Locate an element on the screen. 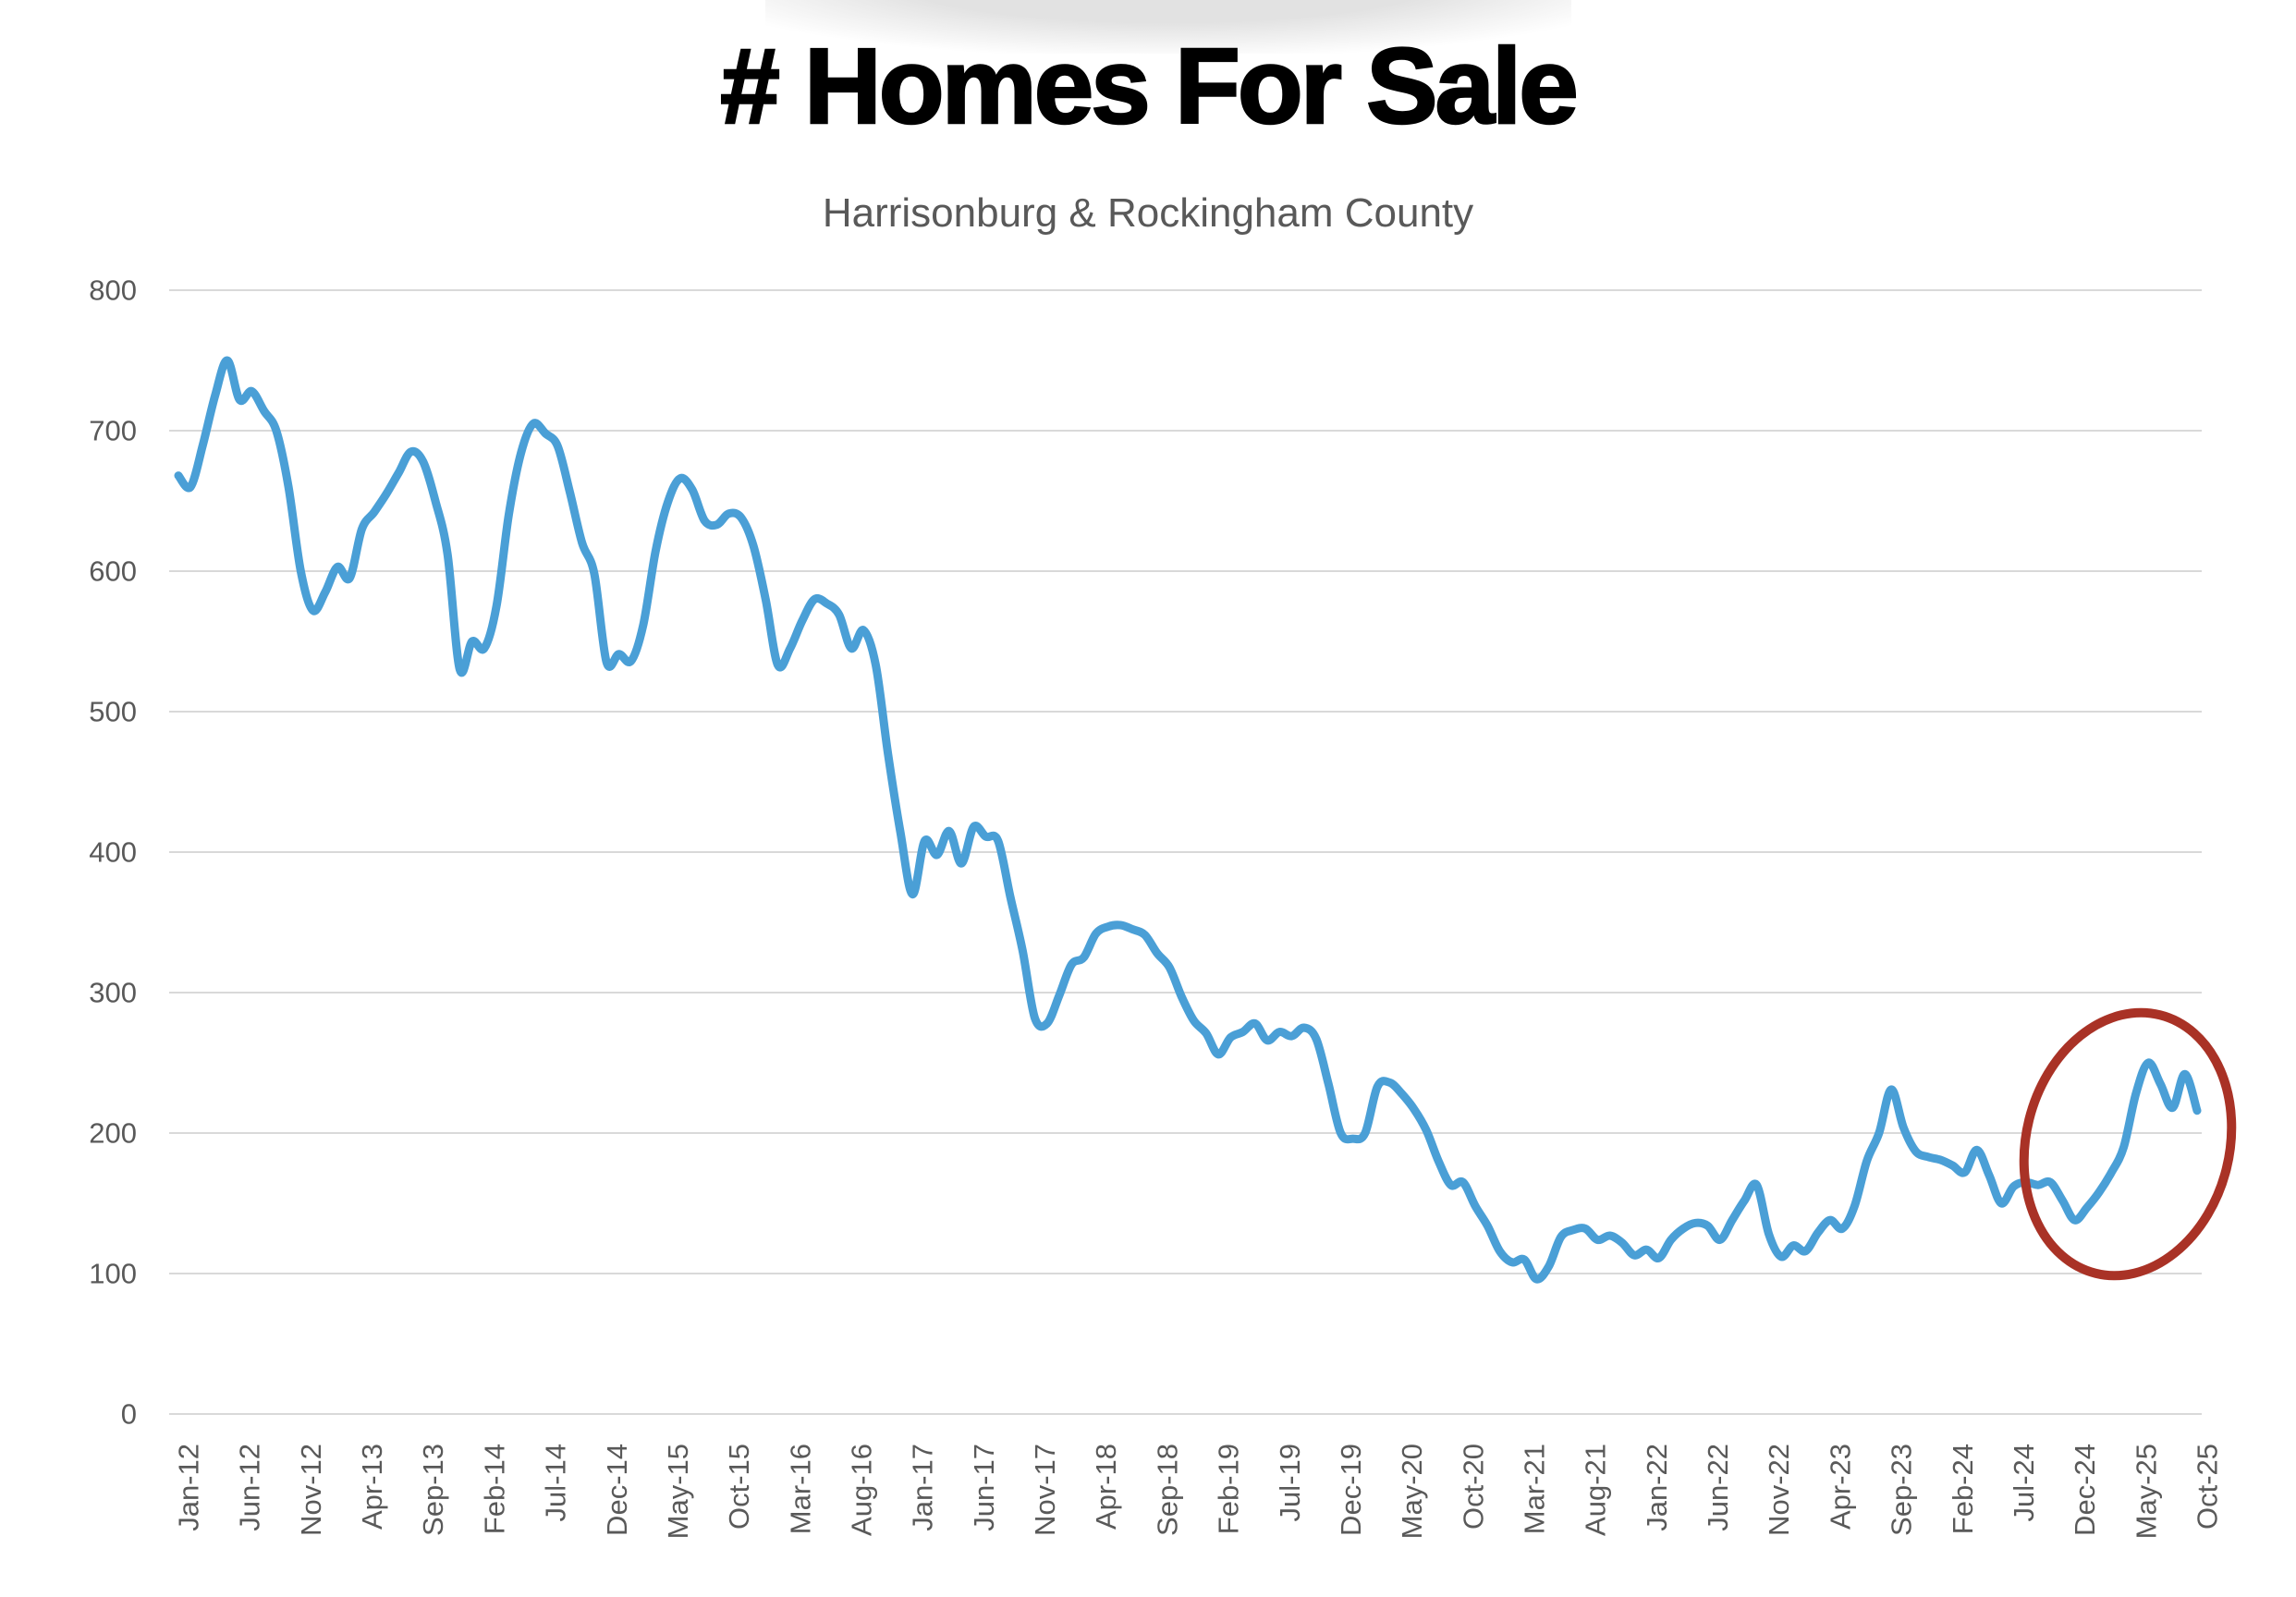  x-tick-label-Jul-19: Jul-19 is located at coordinates (1290, 1482).